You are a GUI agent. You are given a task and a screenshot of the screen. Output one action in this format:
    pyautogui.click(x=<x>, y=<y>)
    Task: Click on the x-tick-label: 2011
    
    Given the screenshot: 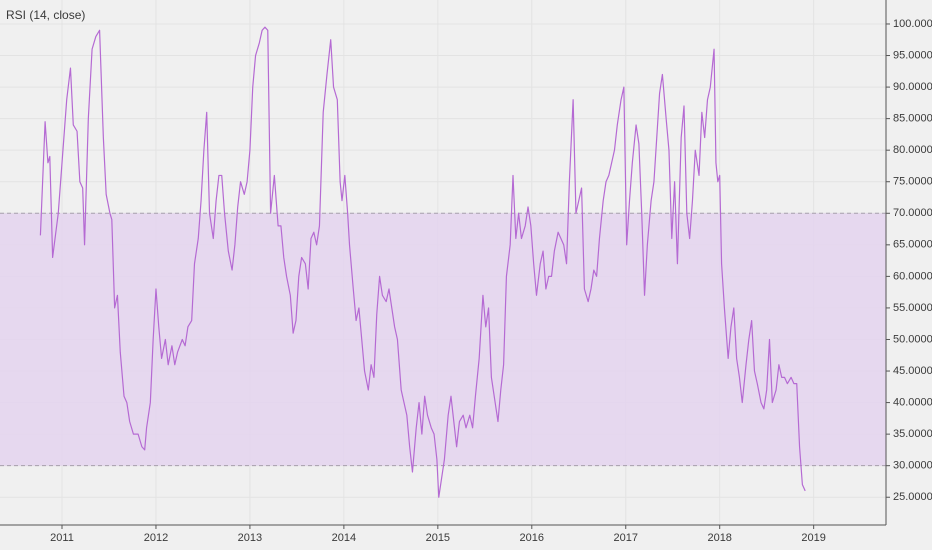 What is the action you would take?
    pyautogui.click(x=62, y=538)
    